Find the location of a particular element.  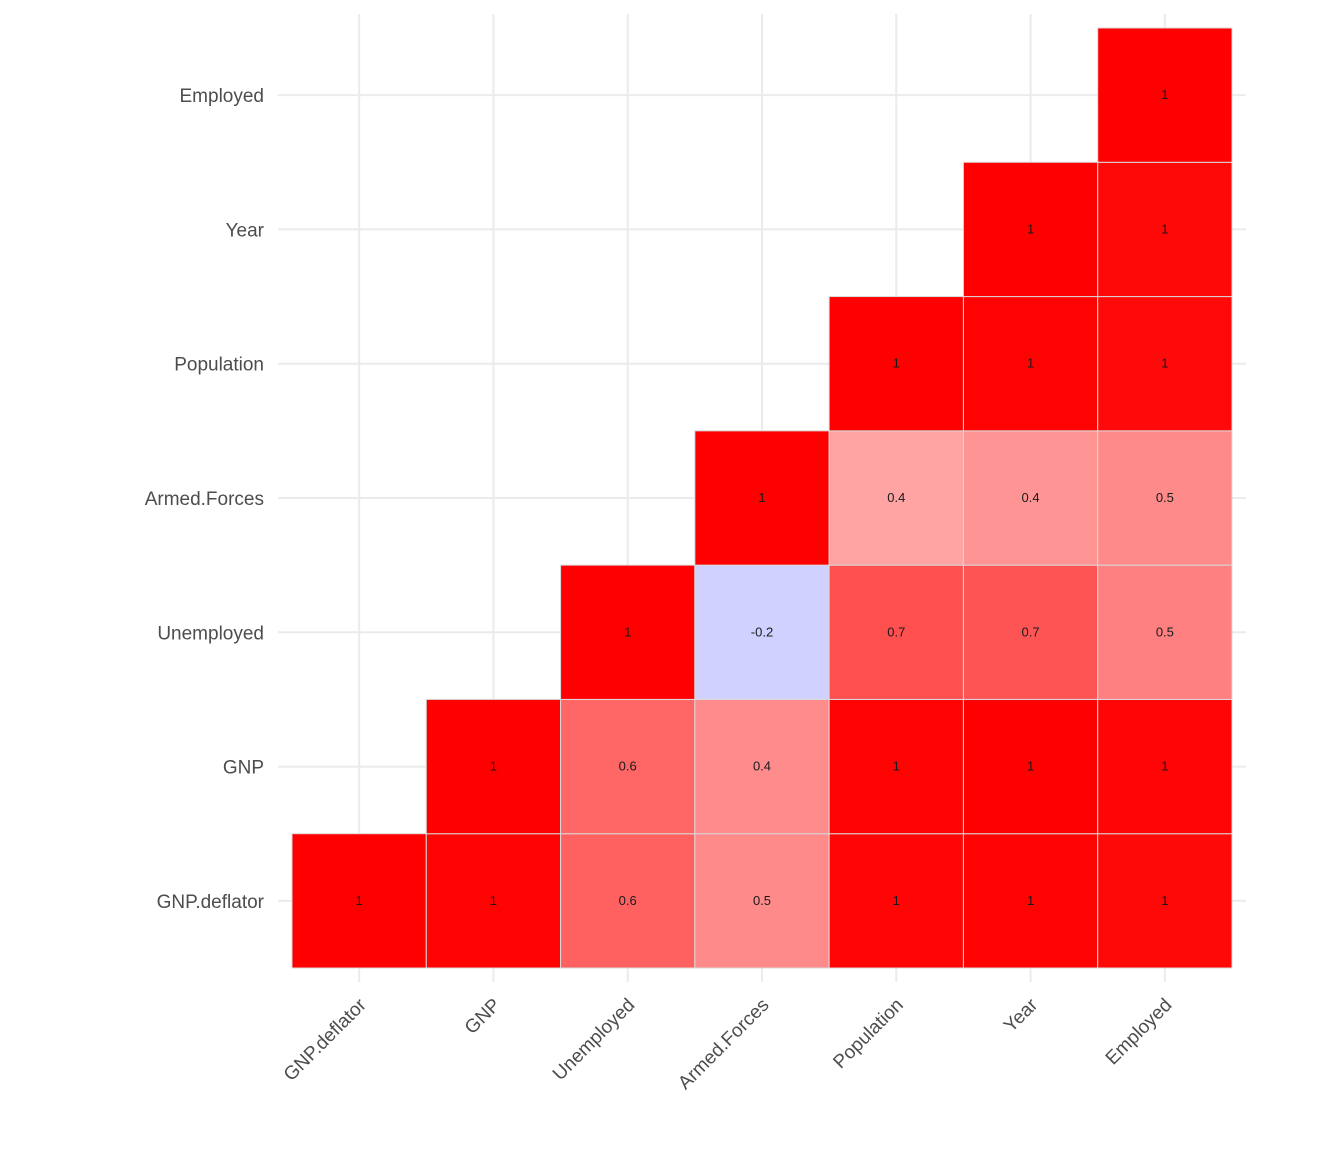

x-tick-label: Unemployed is located at coordinates (594, 1040).